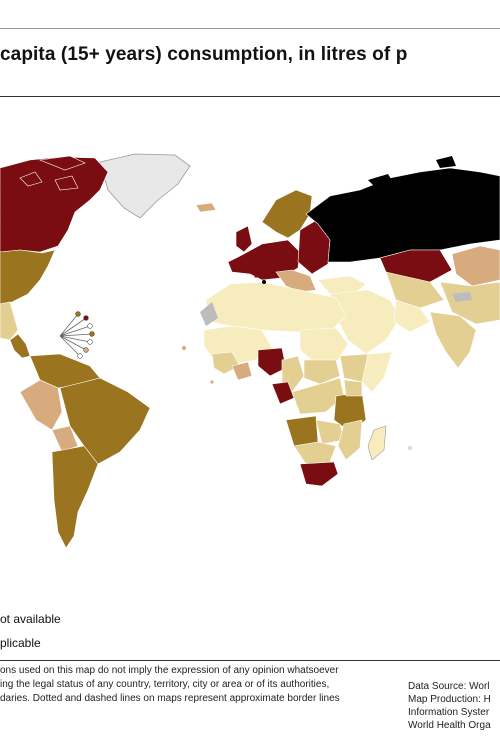  I want to click on footer-rule, so click(250, 660).